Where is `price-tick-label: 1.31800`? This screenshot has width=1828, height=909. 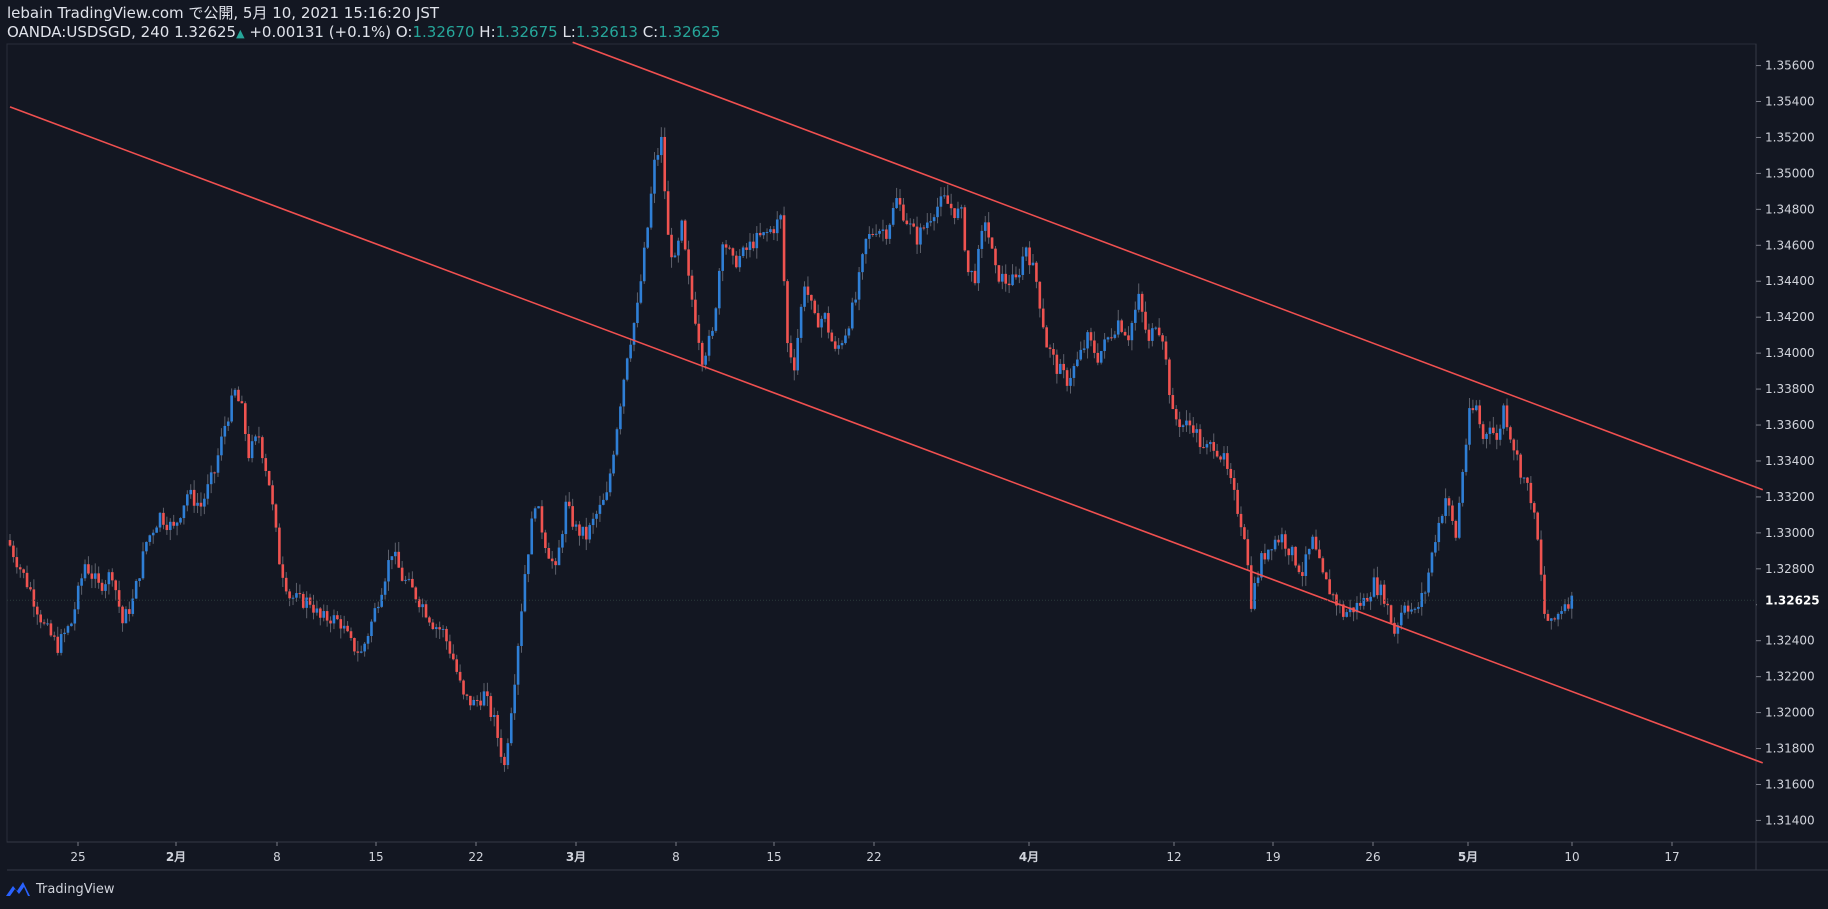
price-tick-label: 1.31800 is located at coordinates (1790, 749).